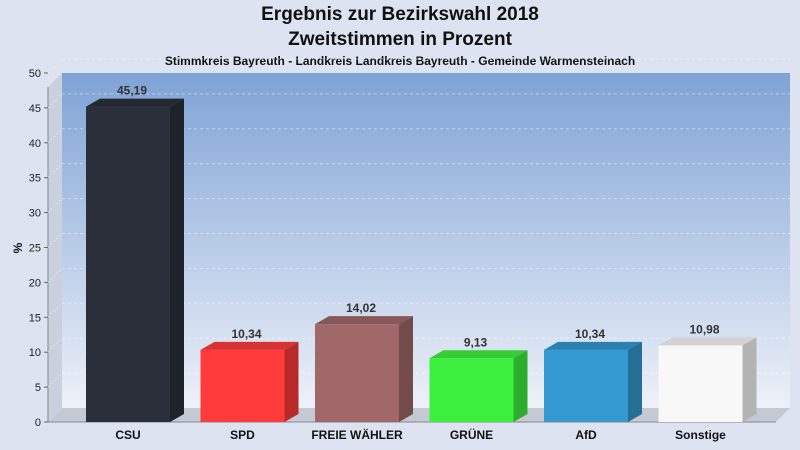 The height and width of the screenshot is (450, 800). What do you see at coordinates (35, 318) in the screenshot?
I see `y-tick-label: 15` at bounding box center [35, 318].